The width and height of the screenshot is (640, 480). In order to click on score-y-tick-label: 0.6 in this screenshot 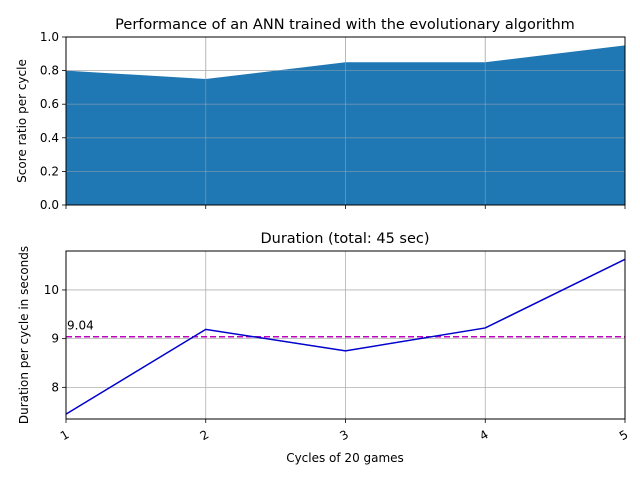, I will do `click(49, 104)`.